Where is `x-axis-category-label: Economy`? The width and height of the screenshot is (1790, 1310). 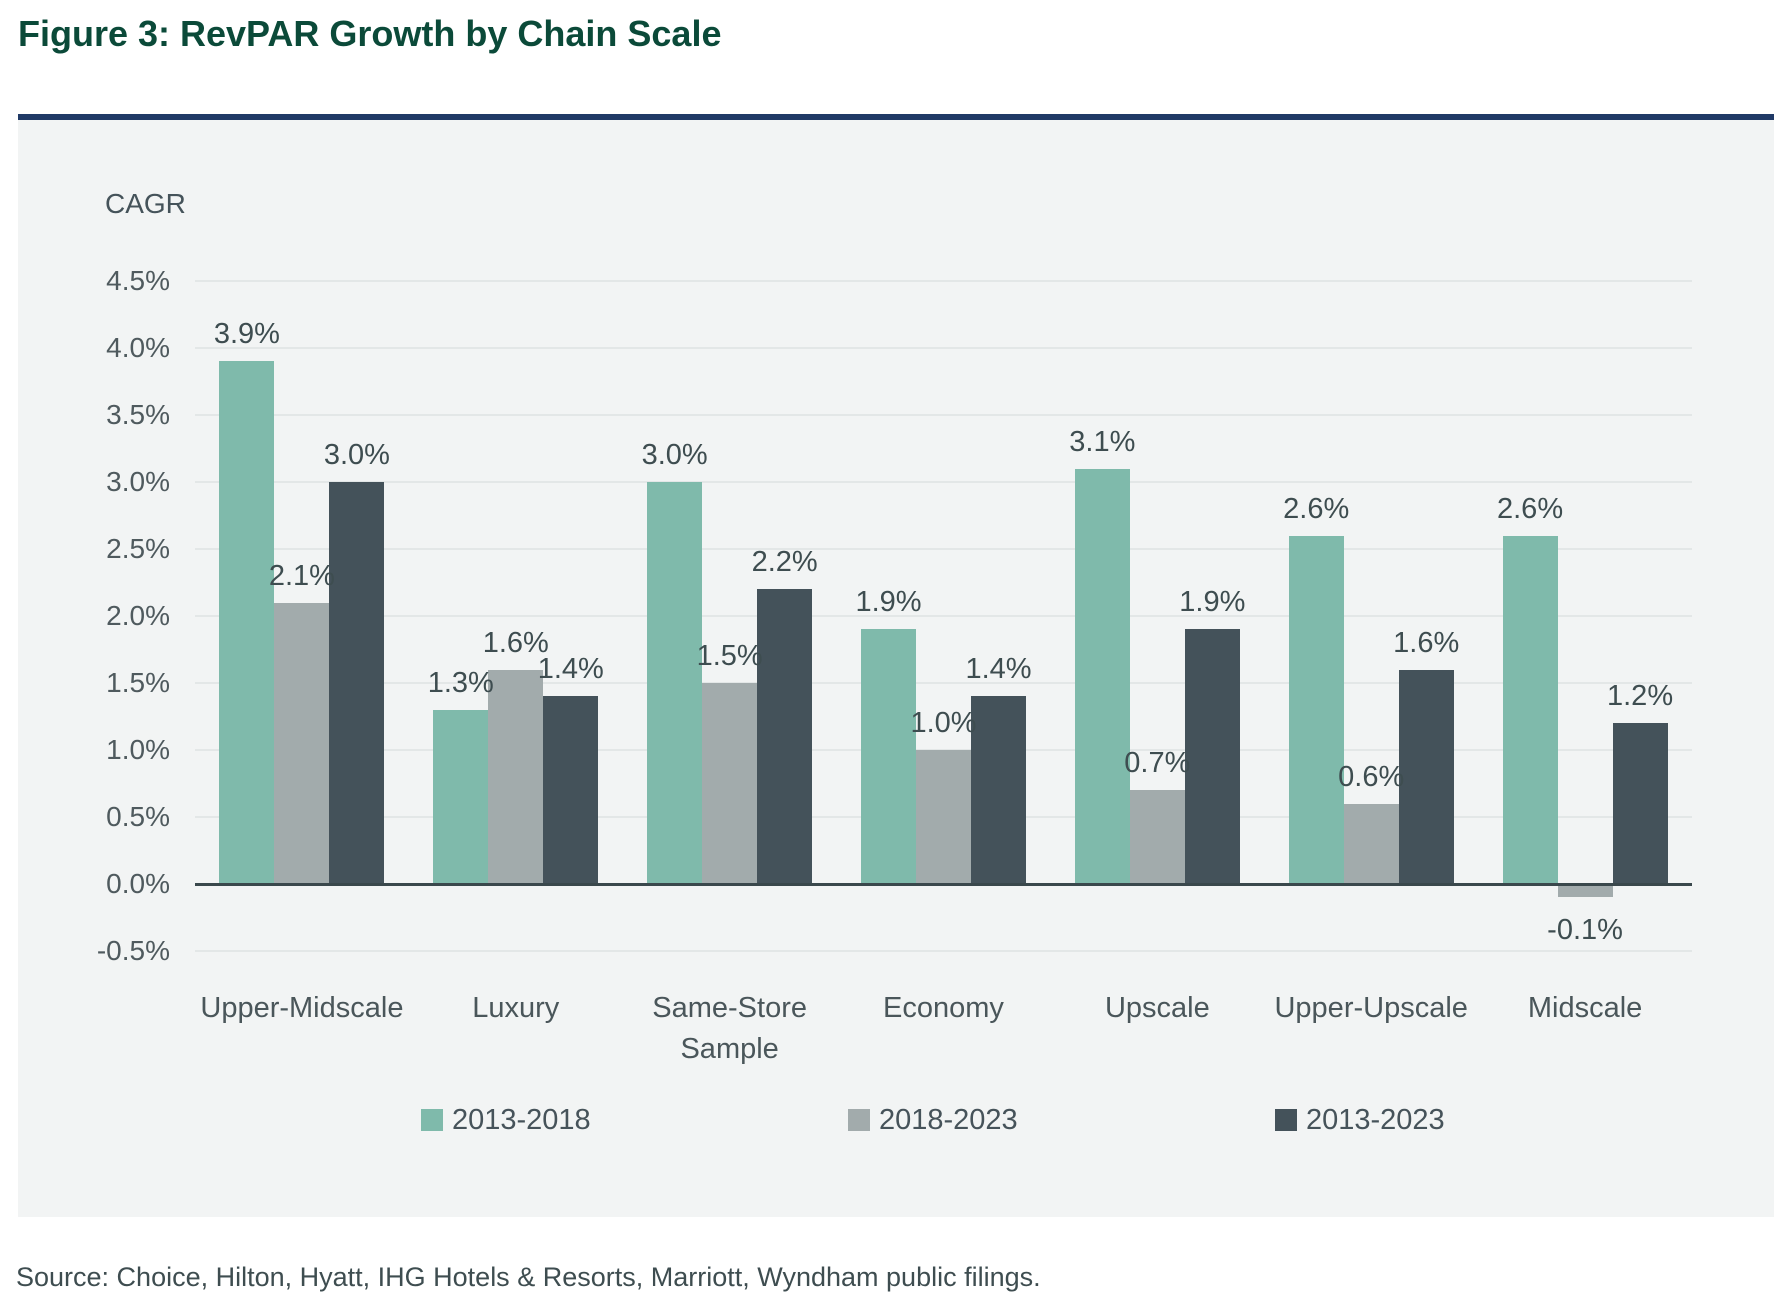 x-axis-category-label: Economy is located at coordinates (943, 1008).